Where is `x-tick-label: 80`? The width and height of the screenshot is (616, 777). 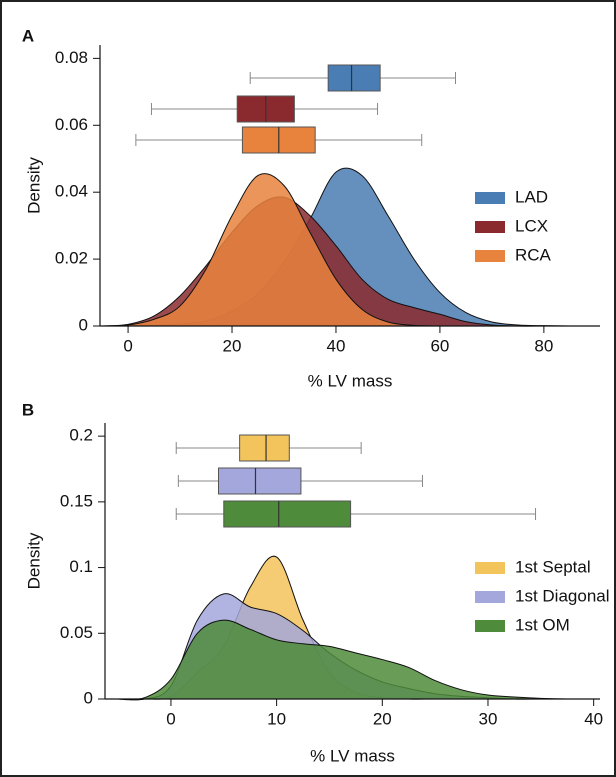
x-tick-label: 80 is located at coordinates (543, 345).